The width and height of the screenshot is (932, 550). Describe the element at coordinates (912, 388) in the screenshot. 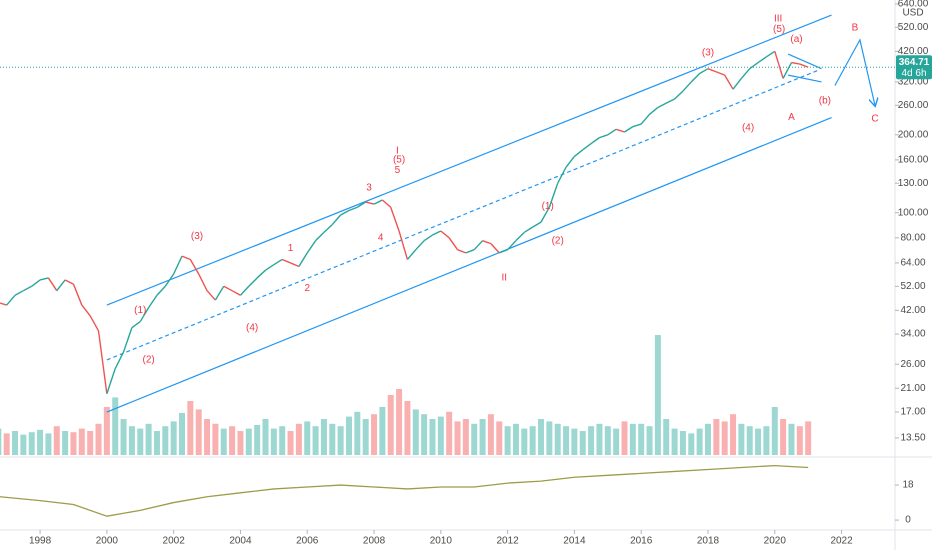

I see `y-tick-label: 21.00` at that location.